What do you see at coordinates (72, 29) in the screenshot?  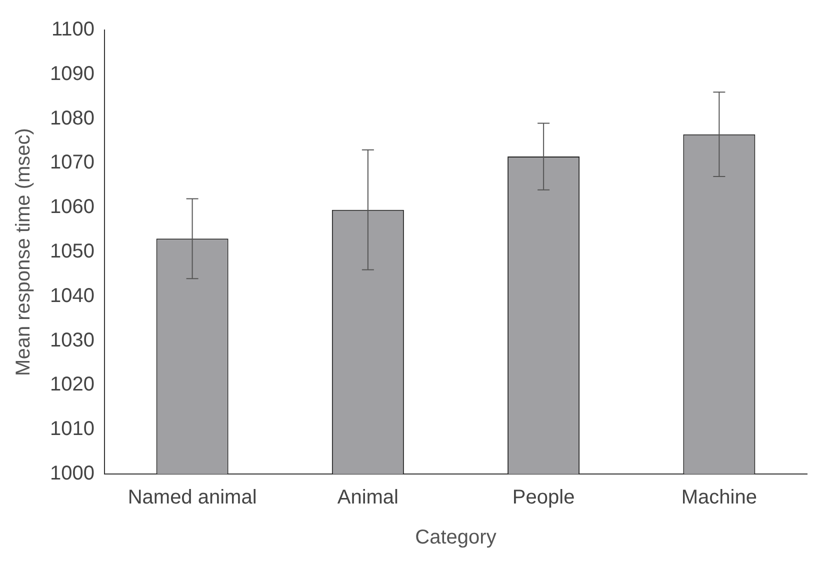 I see `y-tick-label: 1100` at bounding box center [72, 29].